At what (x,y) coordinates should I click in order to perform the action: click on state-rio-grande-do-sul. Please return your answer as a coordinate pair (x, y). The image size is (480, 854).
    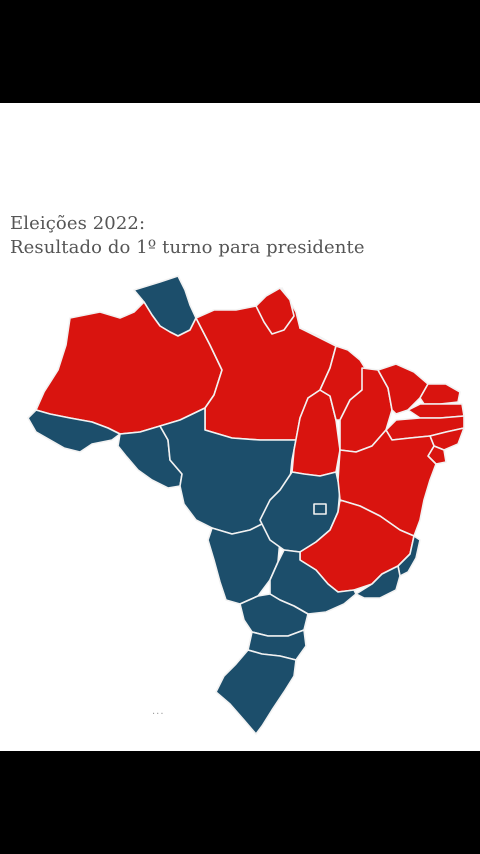
    Looking at the image, I should click on (256, 692).